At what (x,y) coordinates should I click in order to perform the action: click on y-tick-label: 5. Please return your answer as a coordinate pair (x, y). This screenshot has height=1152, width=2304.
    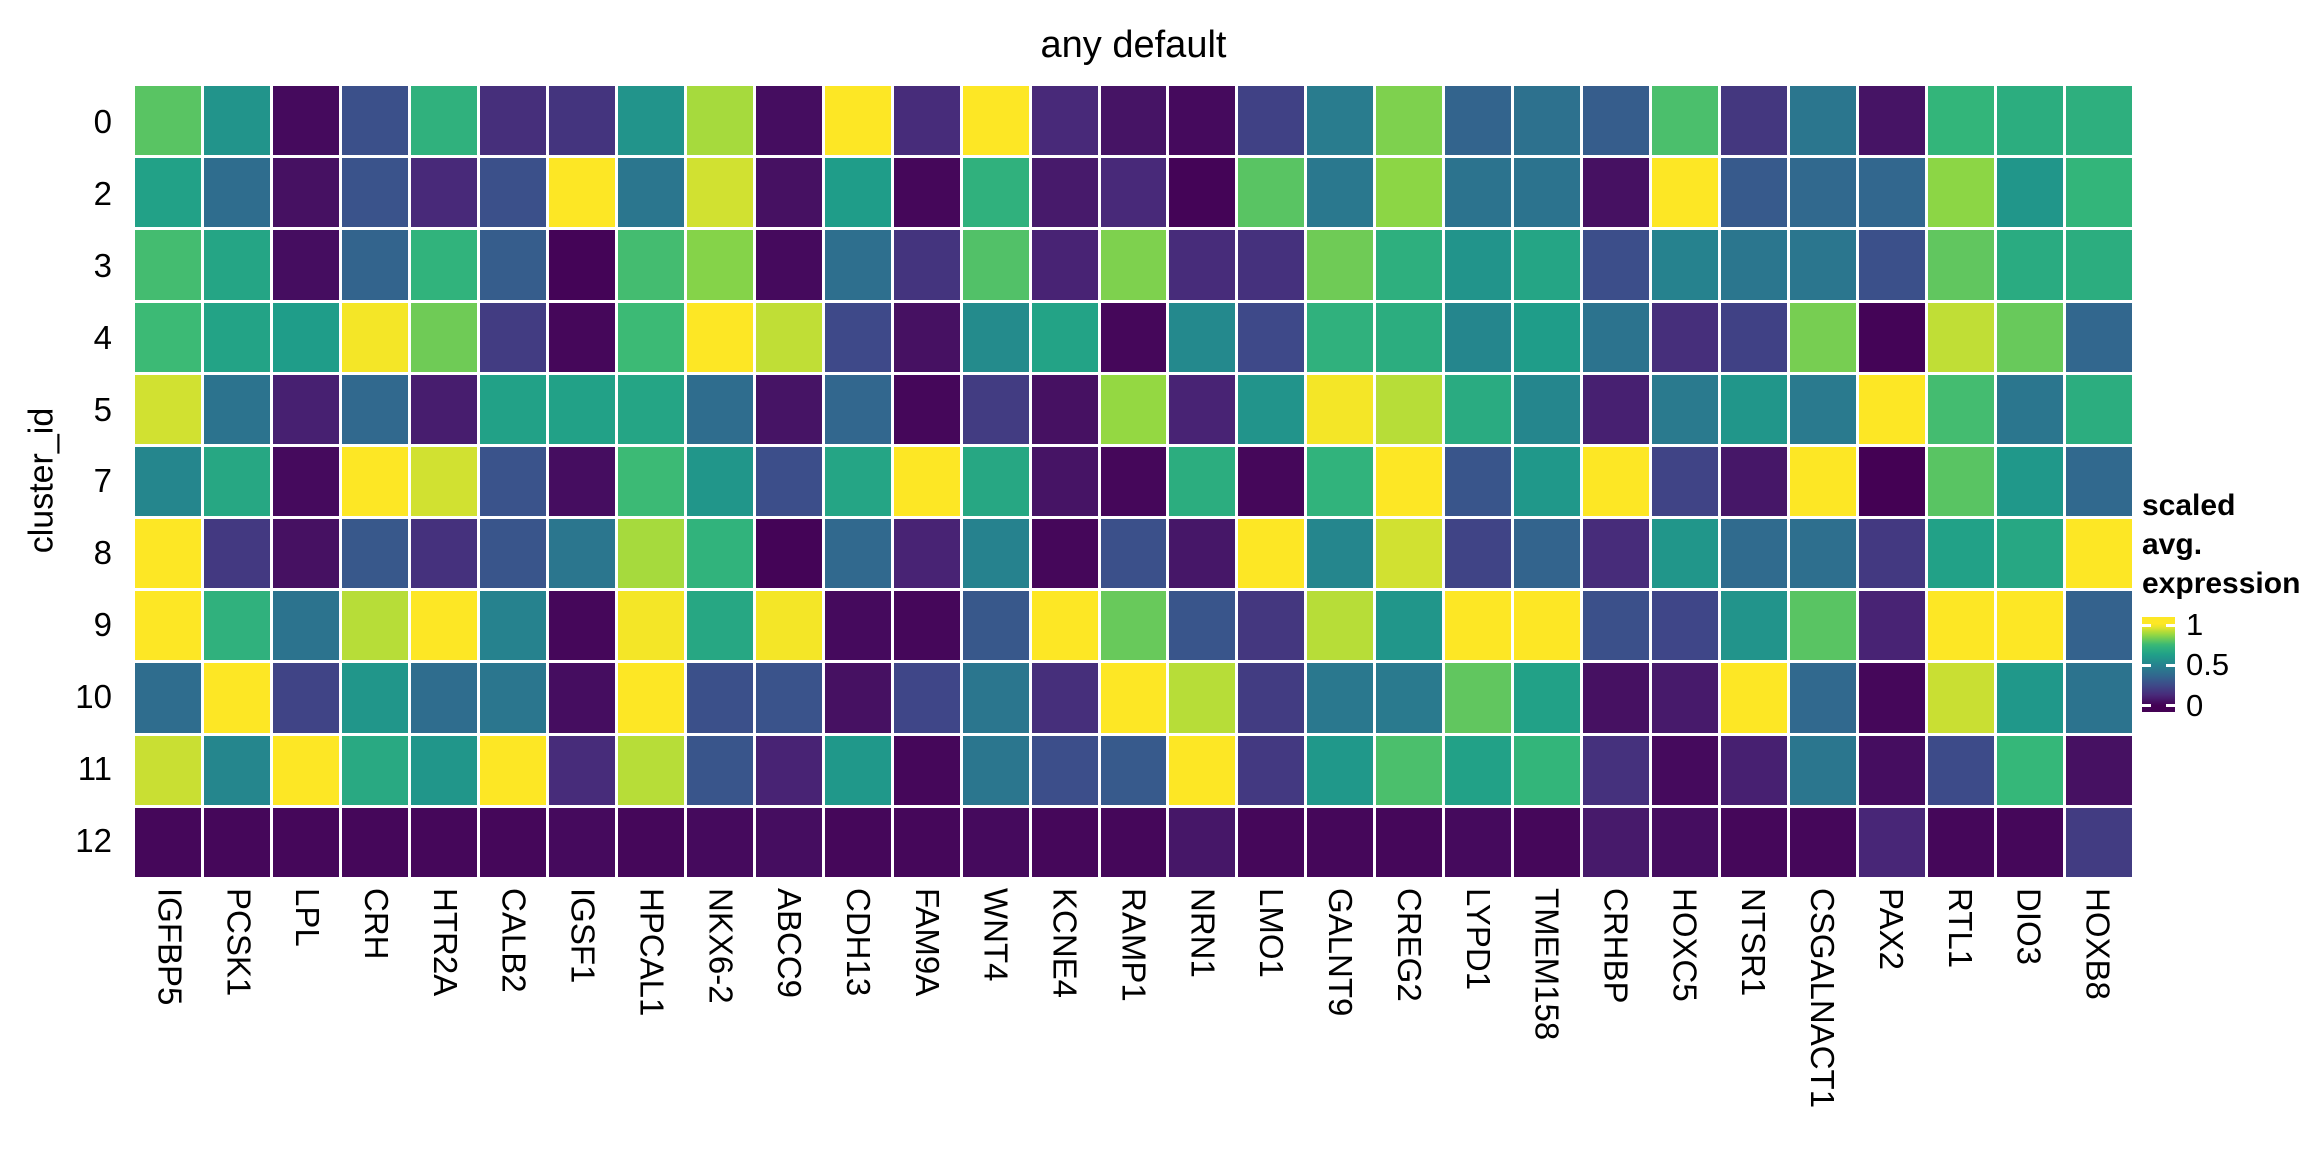
    Looking at the image, I should click on (102, 409).